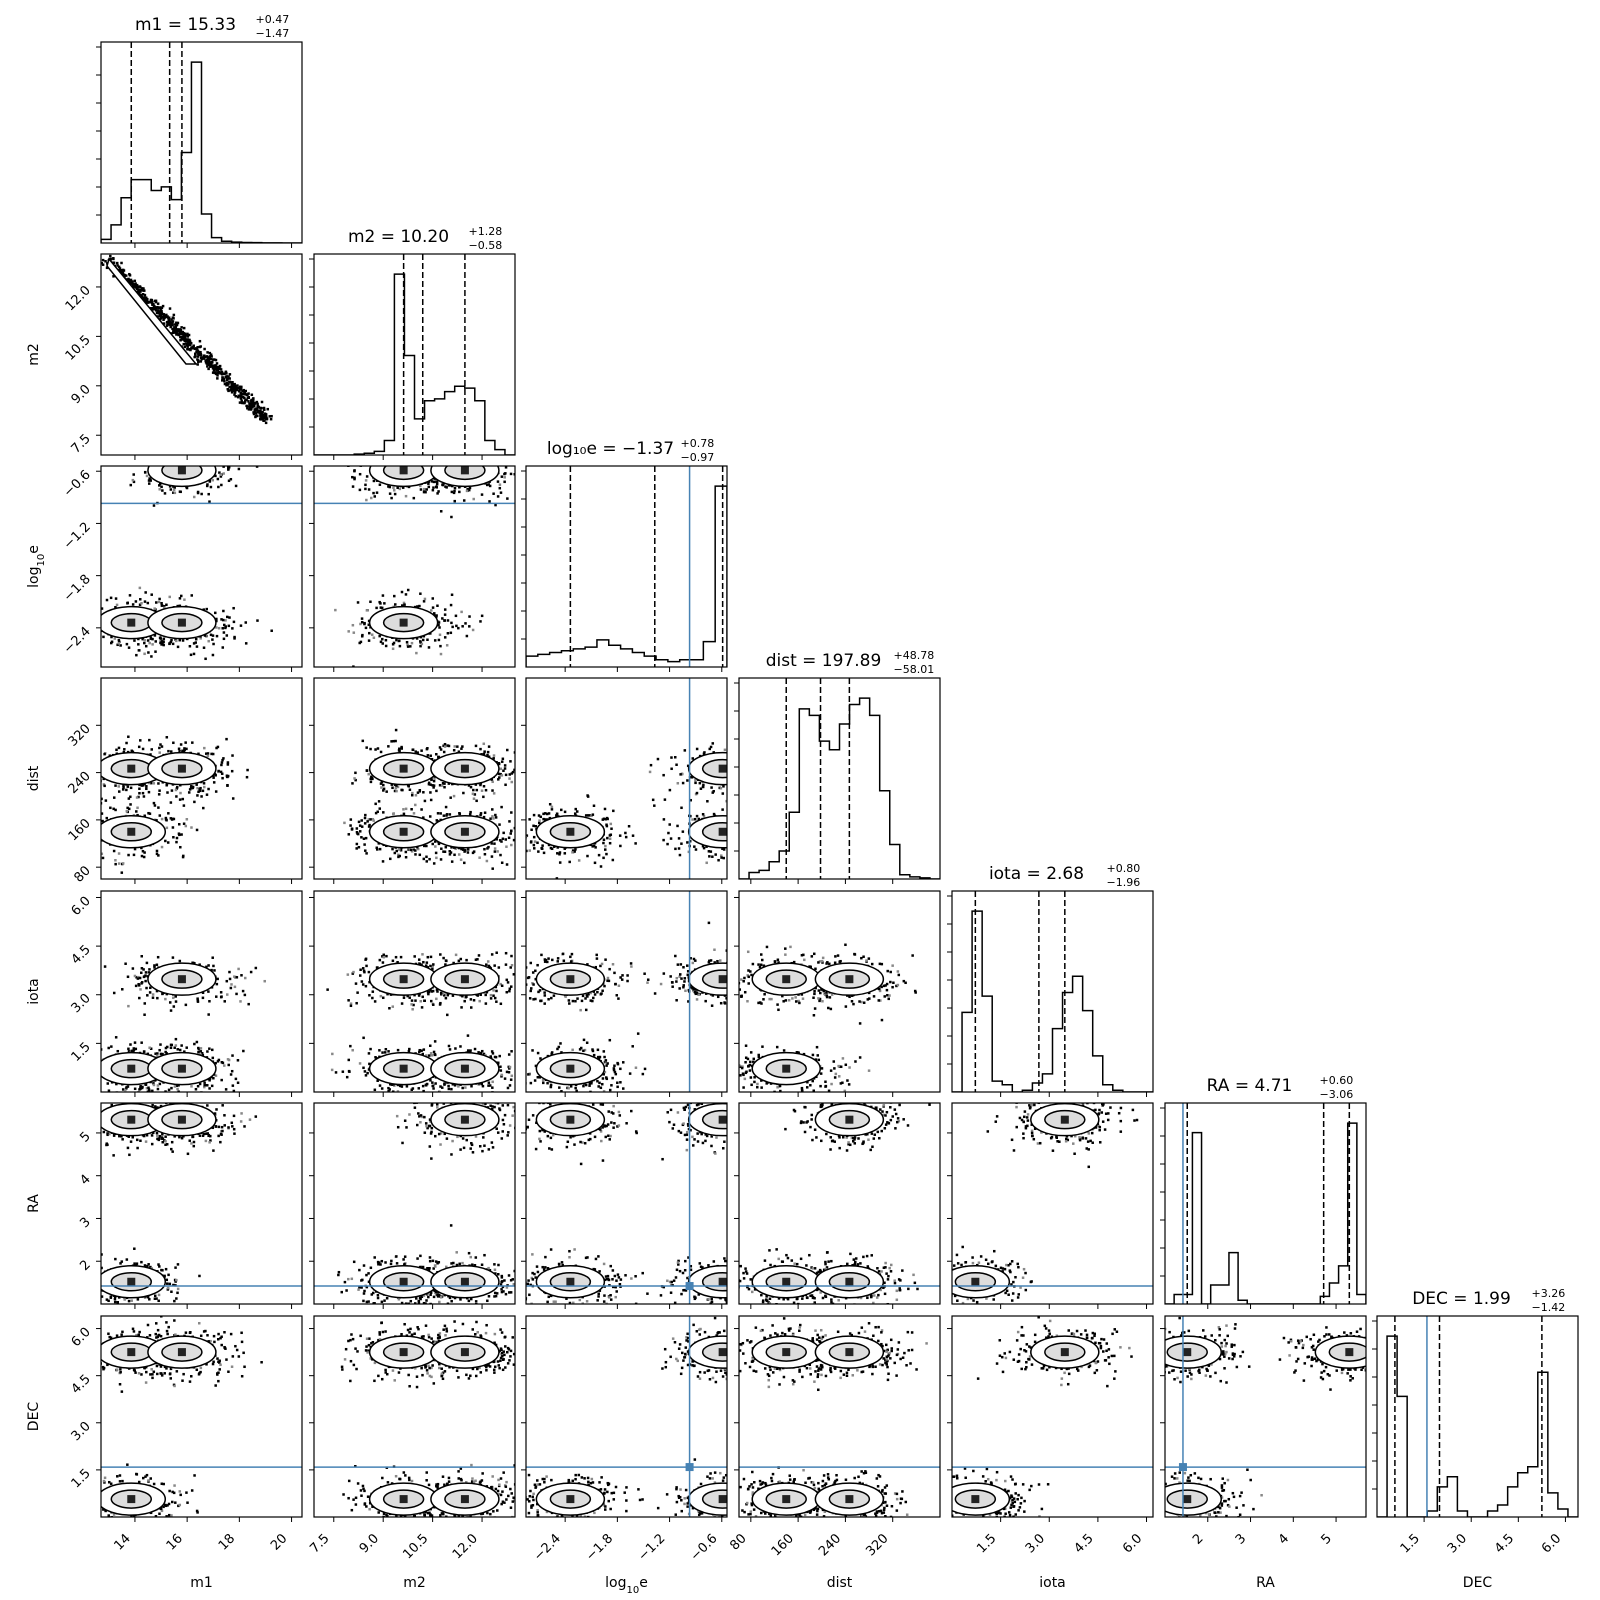 The height and width of the screenshot is (1600, 1600). I want to click on panel-m1-dist, so click(175, 804).